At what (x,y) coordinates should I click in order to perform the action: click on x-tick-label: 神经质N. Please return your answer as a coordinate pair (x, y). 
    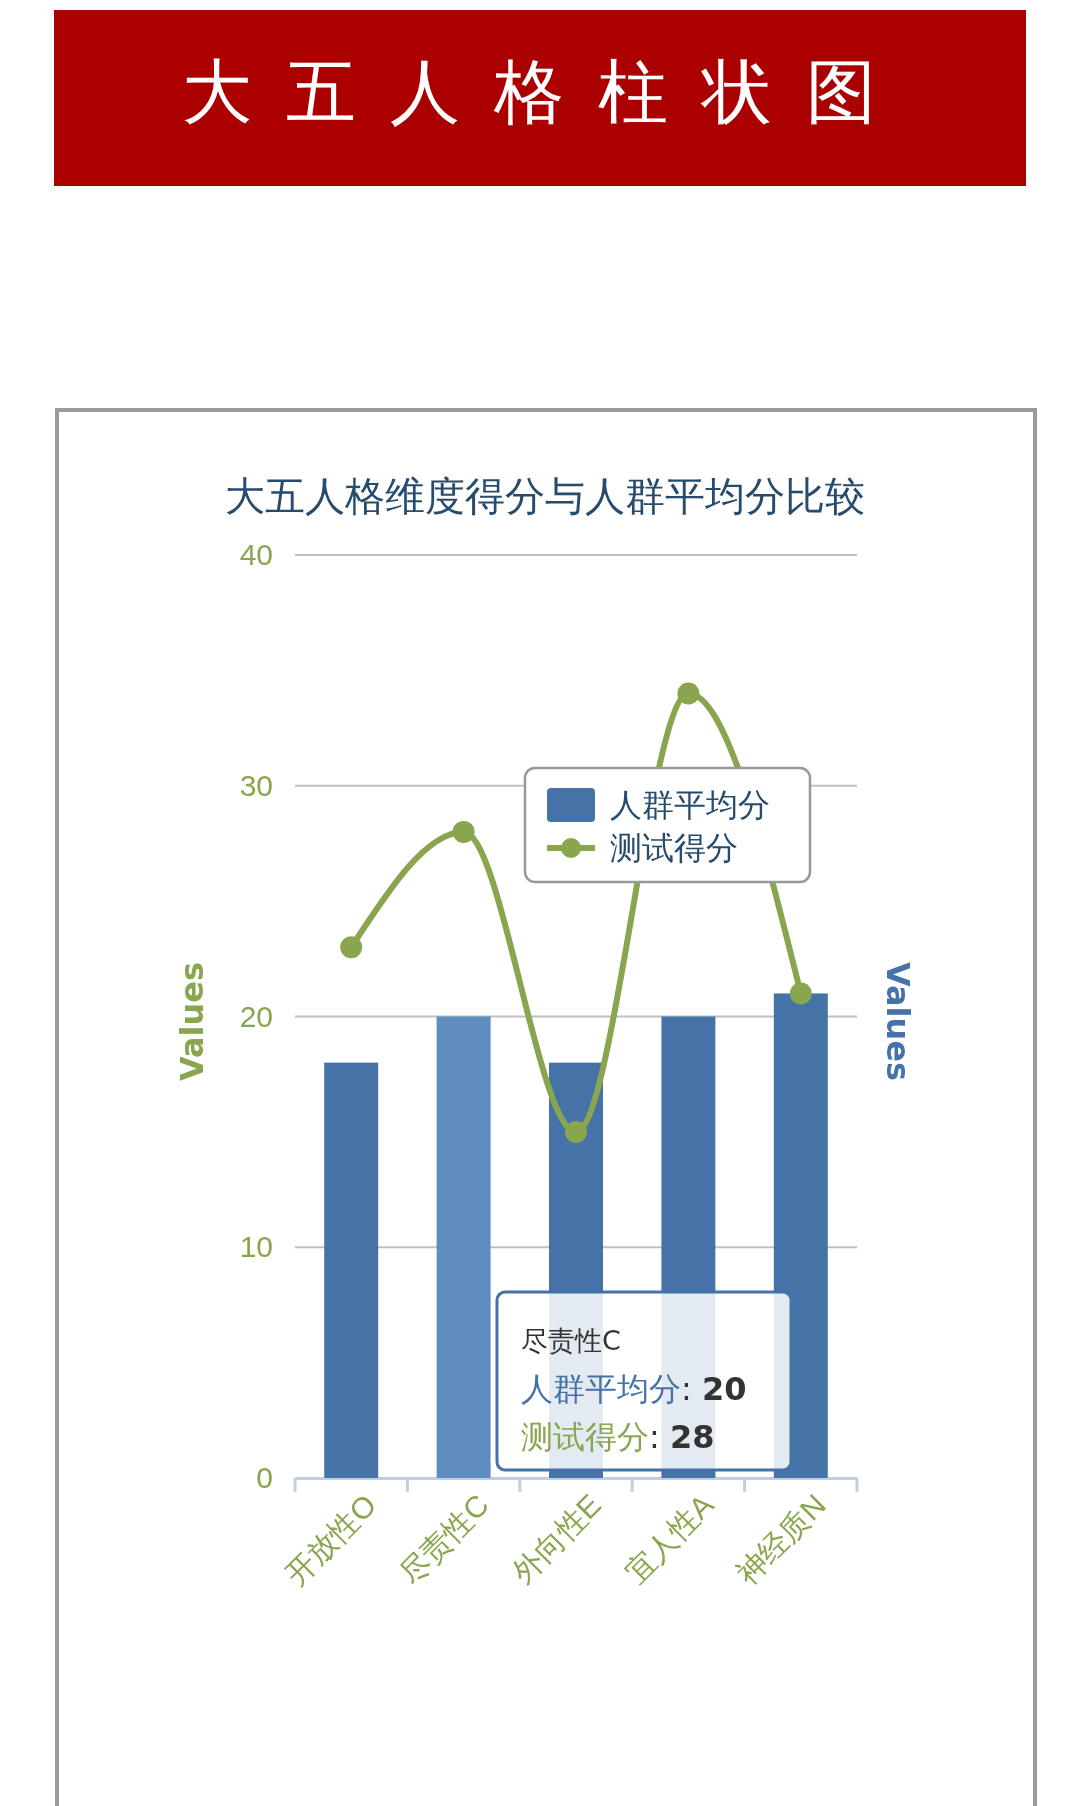
    Looking at the image, I should click on (781, 1539).